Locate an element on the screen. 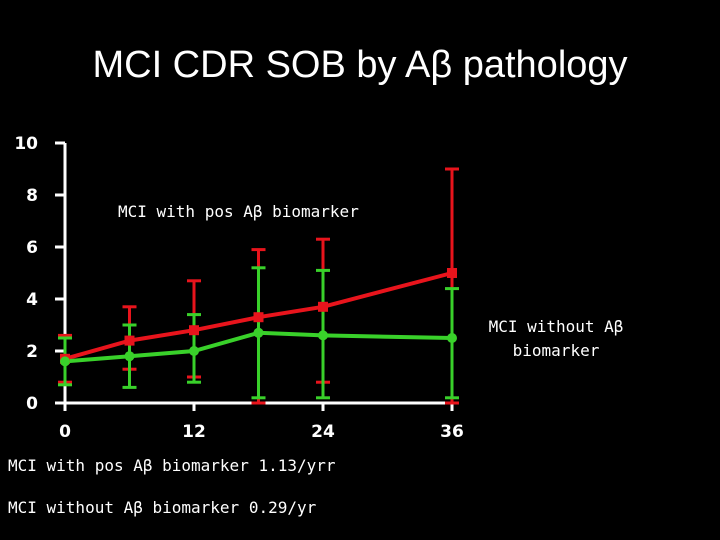  y-tick-label: 2 is located at coordinates (32, 352).